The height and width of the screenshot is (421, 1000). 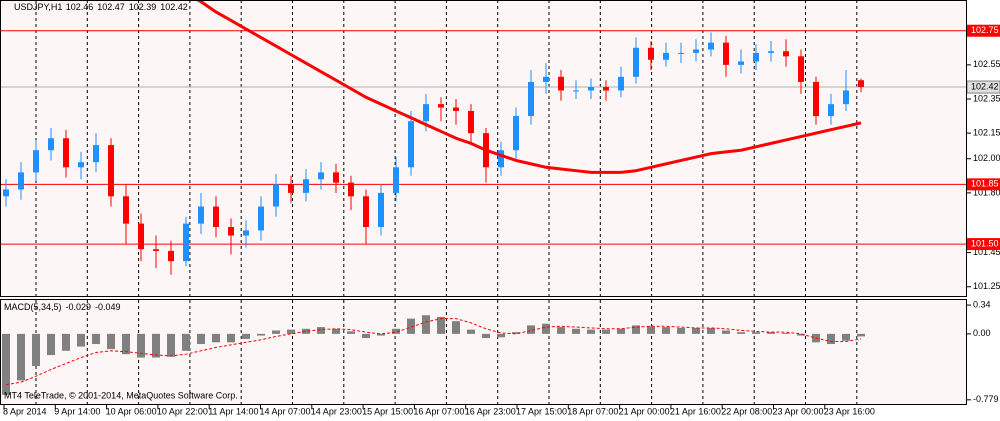 I want to click on y-tick-label: 101.45, so click(x=986, y=252).